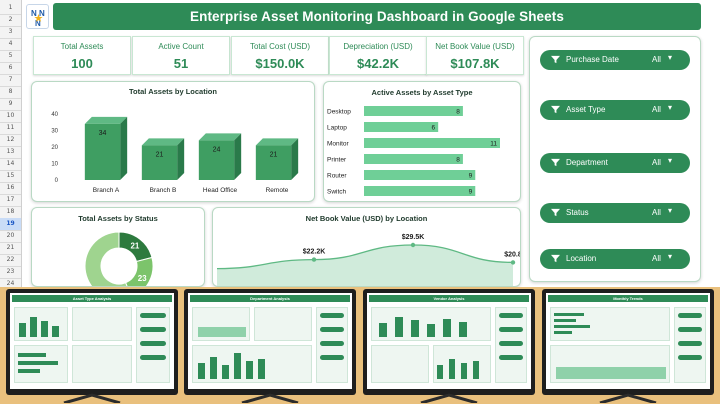  Describe the element at coordinates (555, 162) in the screenshot. I see `filter-icon` at that location.